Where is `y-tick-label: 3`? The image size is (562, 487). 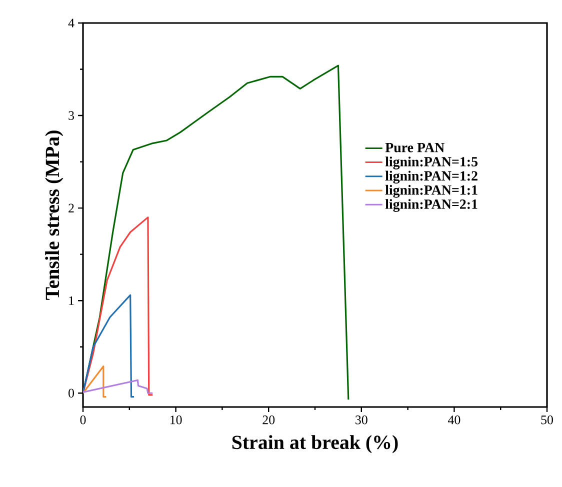
y-tick-label: 3 is located at coordinates (71, 115).